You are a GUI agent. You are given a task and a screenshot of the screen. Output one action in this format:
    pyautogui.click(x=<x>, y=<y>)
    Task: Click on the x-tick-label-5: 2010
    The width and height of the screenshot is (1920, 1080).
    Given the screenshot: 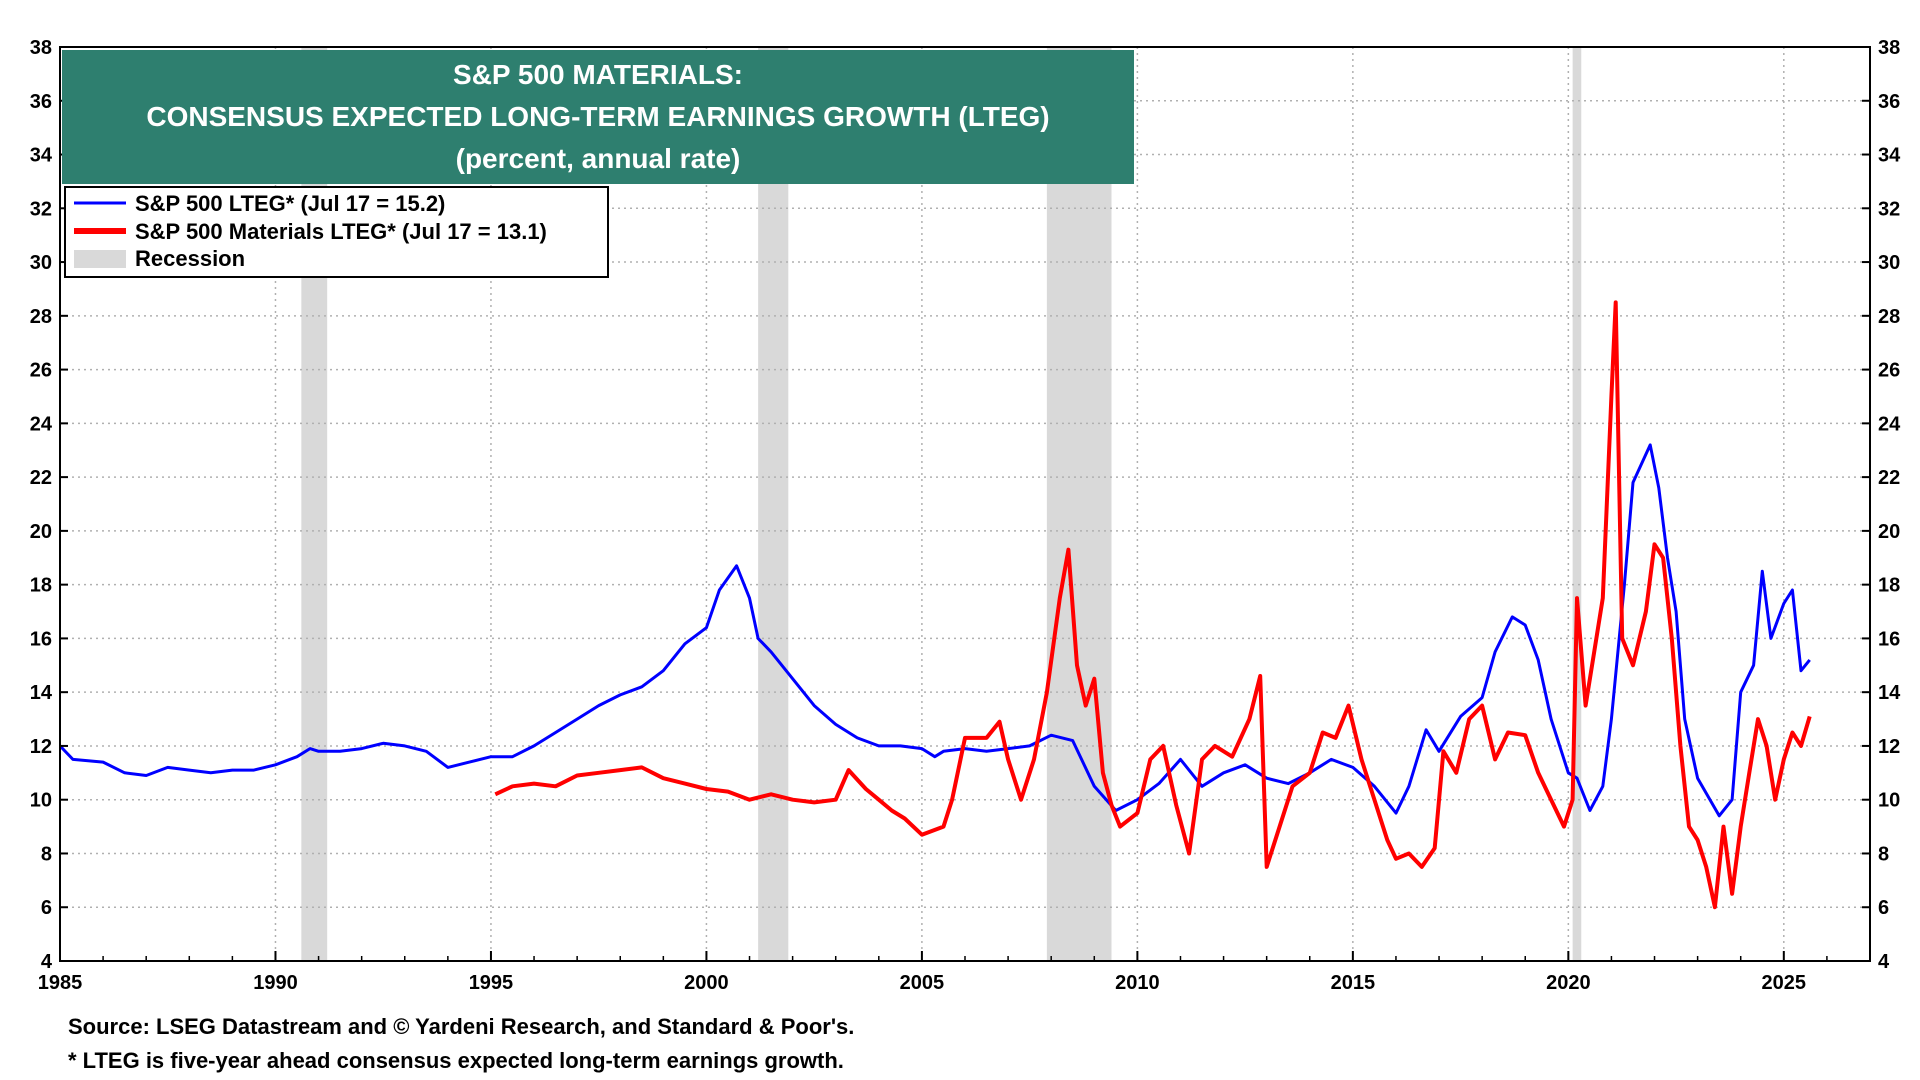 What is the action you would take?
    pyautogui.click(x=1137, y=983)
    